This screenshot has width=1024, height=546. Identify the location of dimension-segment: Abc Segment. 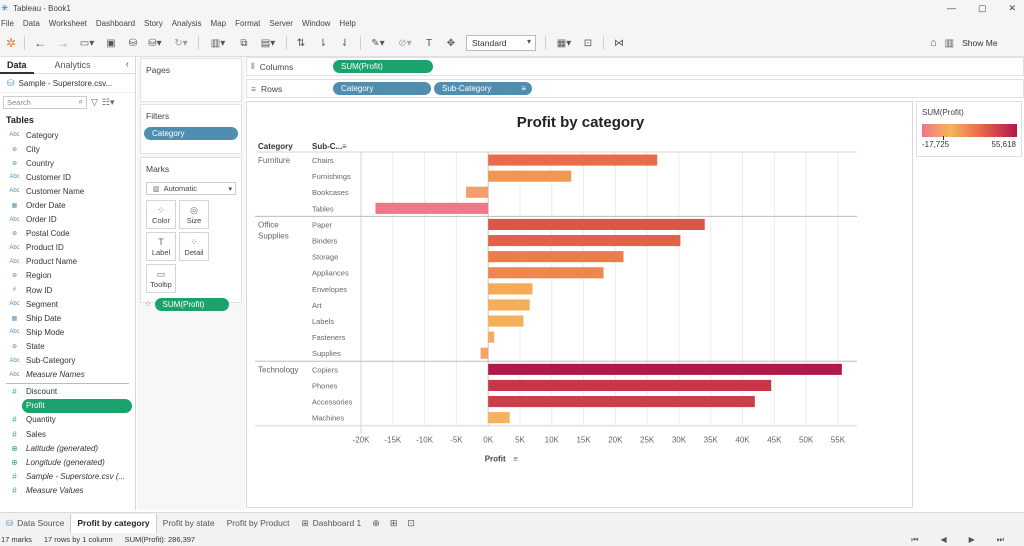
(67, 304).